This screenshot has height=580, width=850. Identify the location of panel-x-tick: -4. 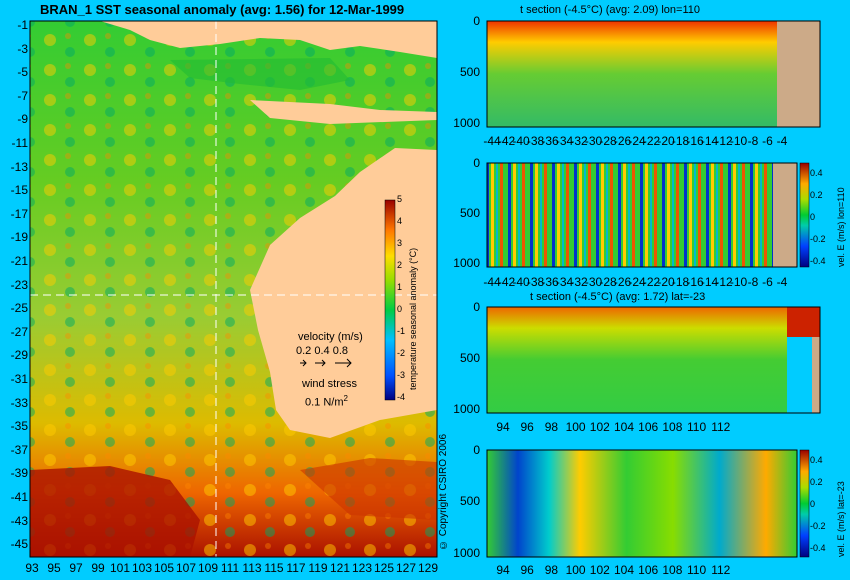
(782, 141).